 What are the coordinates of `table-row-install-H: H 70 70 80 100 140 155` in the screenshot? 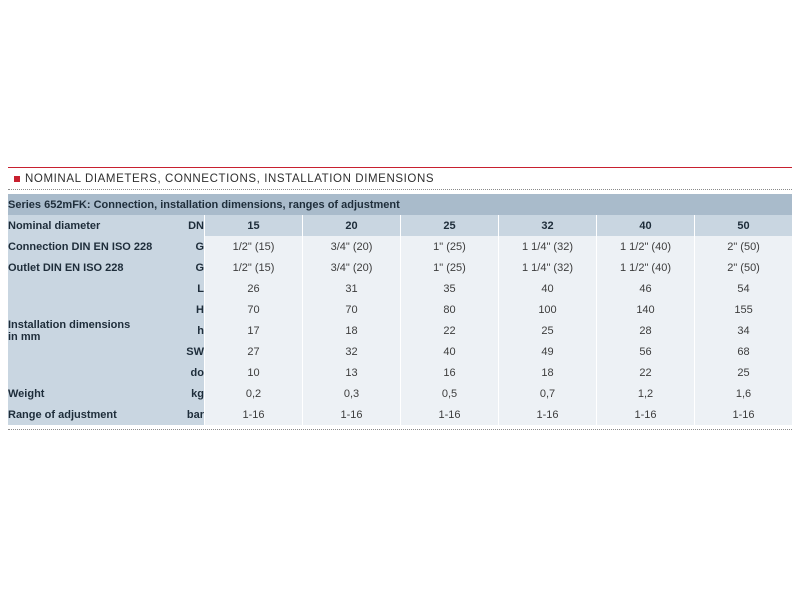 It's located at (400, 309).